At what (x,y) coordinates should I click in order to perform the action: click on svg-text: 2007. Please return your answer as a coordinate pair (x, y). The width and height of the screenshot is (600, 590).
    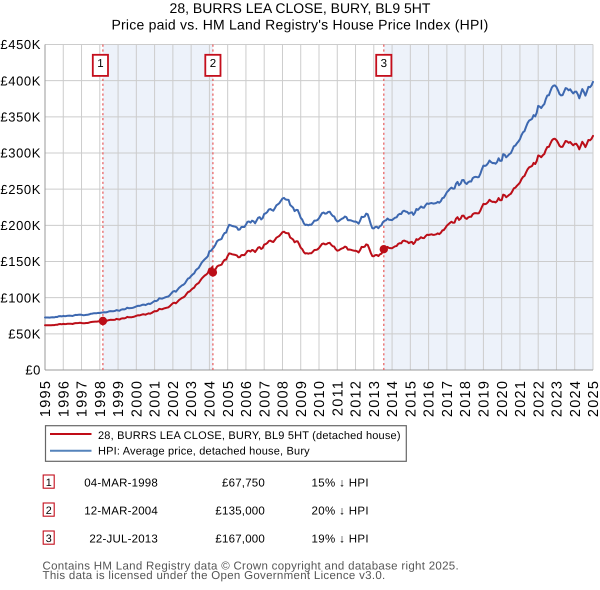
    Looking at the image, I should click on (265, 398).